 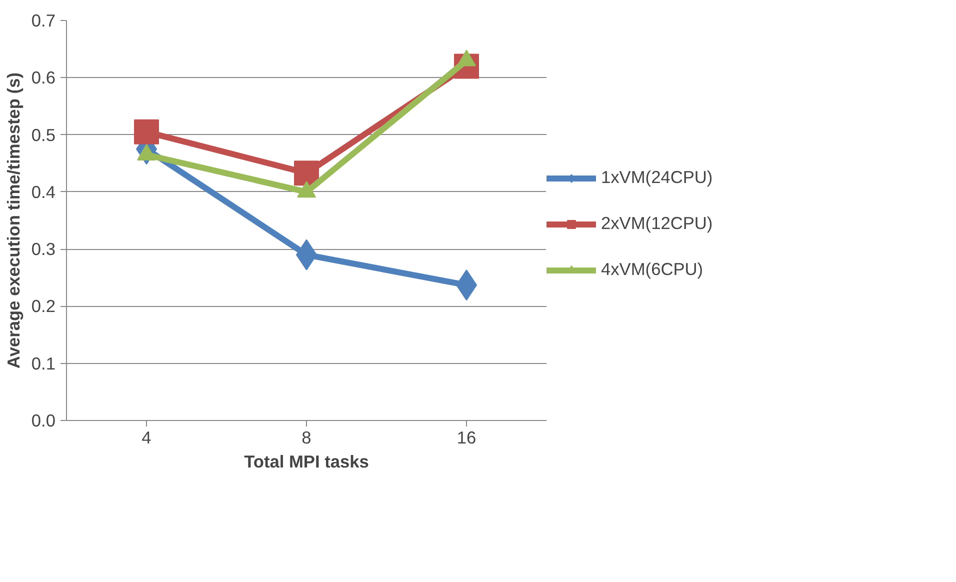 What do you see at coordinates (43, 78) in the screenshot?
I see `y-tick-label: 0.6` at bounding box center [43, 78].